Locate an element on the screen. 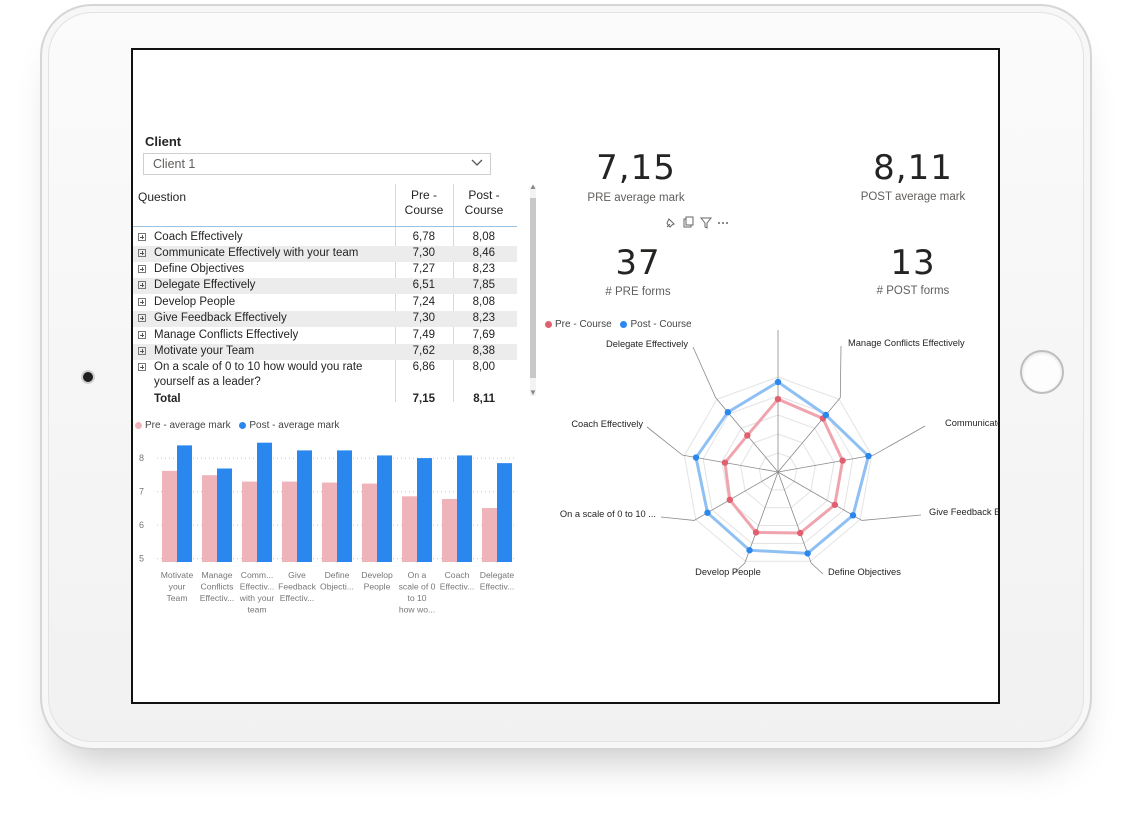  copy-icon is located at coordinates (688, 222).